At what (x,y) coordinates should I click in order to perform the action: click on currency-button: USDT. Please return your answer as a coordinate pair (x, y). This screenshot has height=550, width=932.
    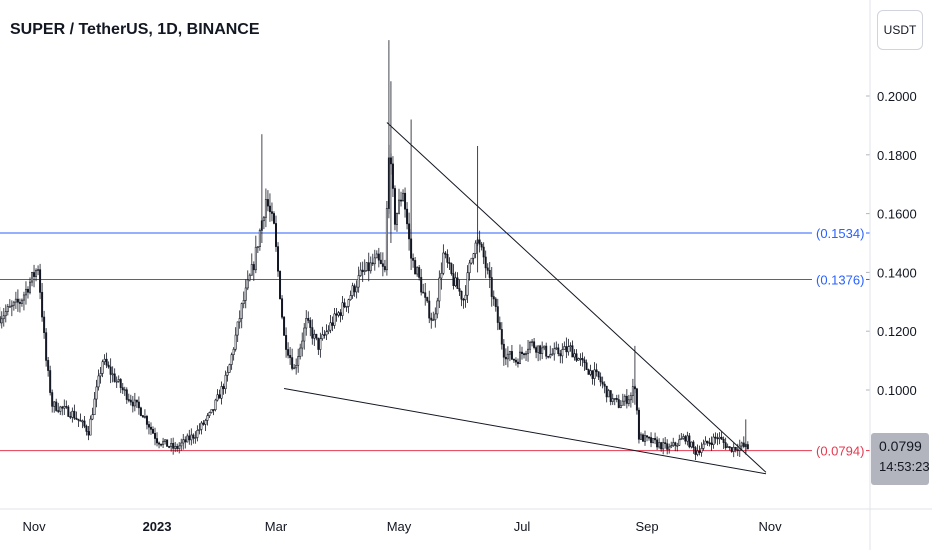
    Looking at the image, I should click on (900, 30).